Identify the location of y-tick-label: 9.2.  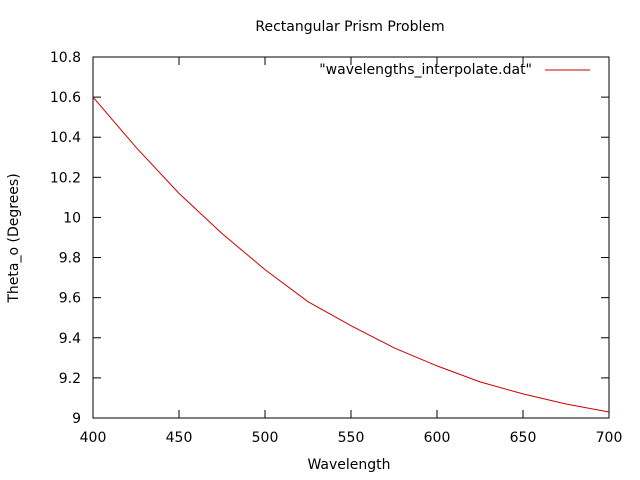
(70, 379).